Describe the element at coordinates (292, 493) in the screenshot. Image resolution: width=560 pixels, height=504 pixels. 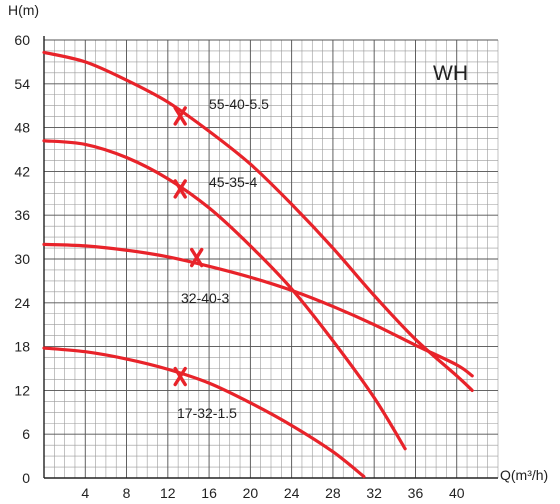
I see `x-tick-label: 24` at that location.